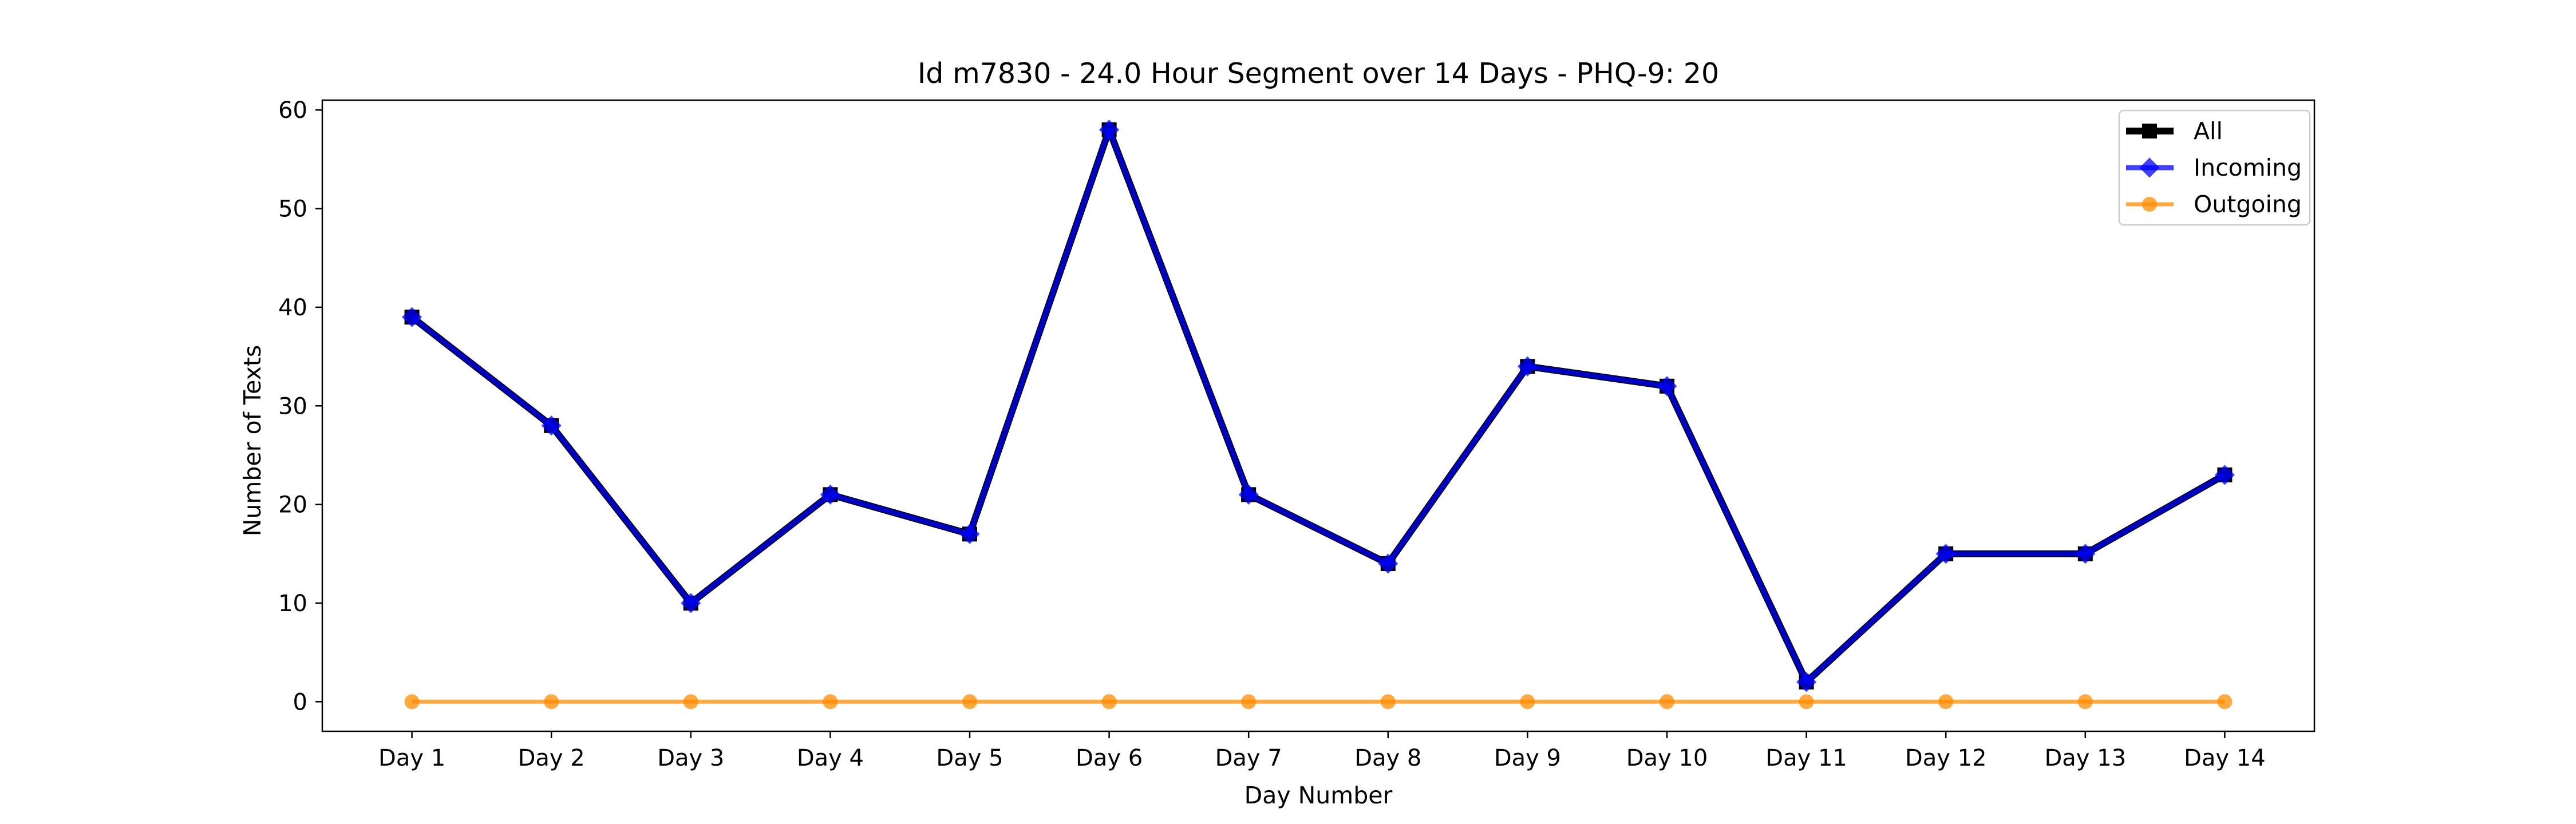  I want to click on y-tick-label: 50, so click(292, 209).